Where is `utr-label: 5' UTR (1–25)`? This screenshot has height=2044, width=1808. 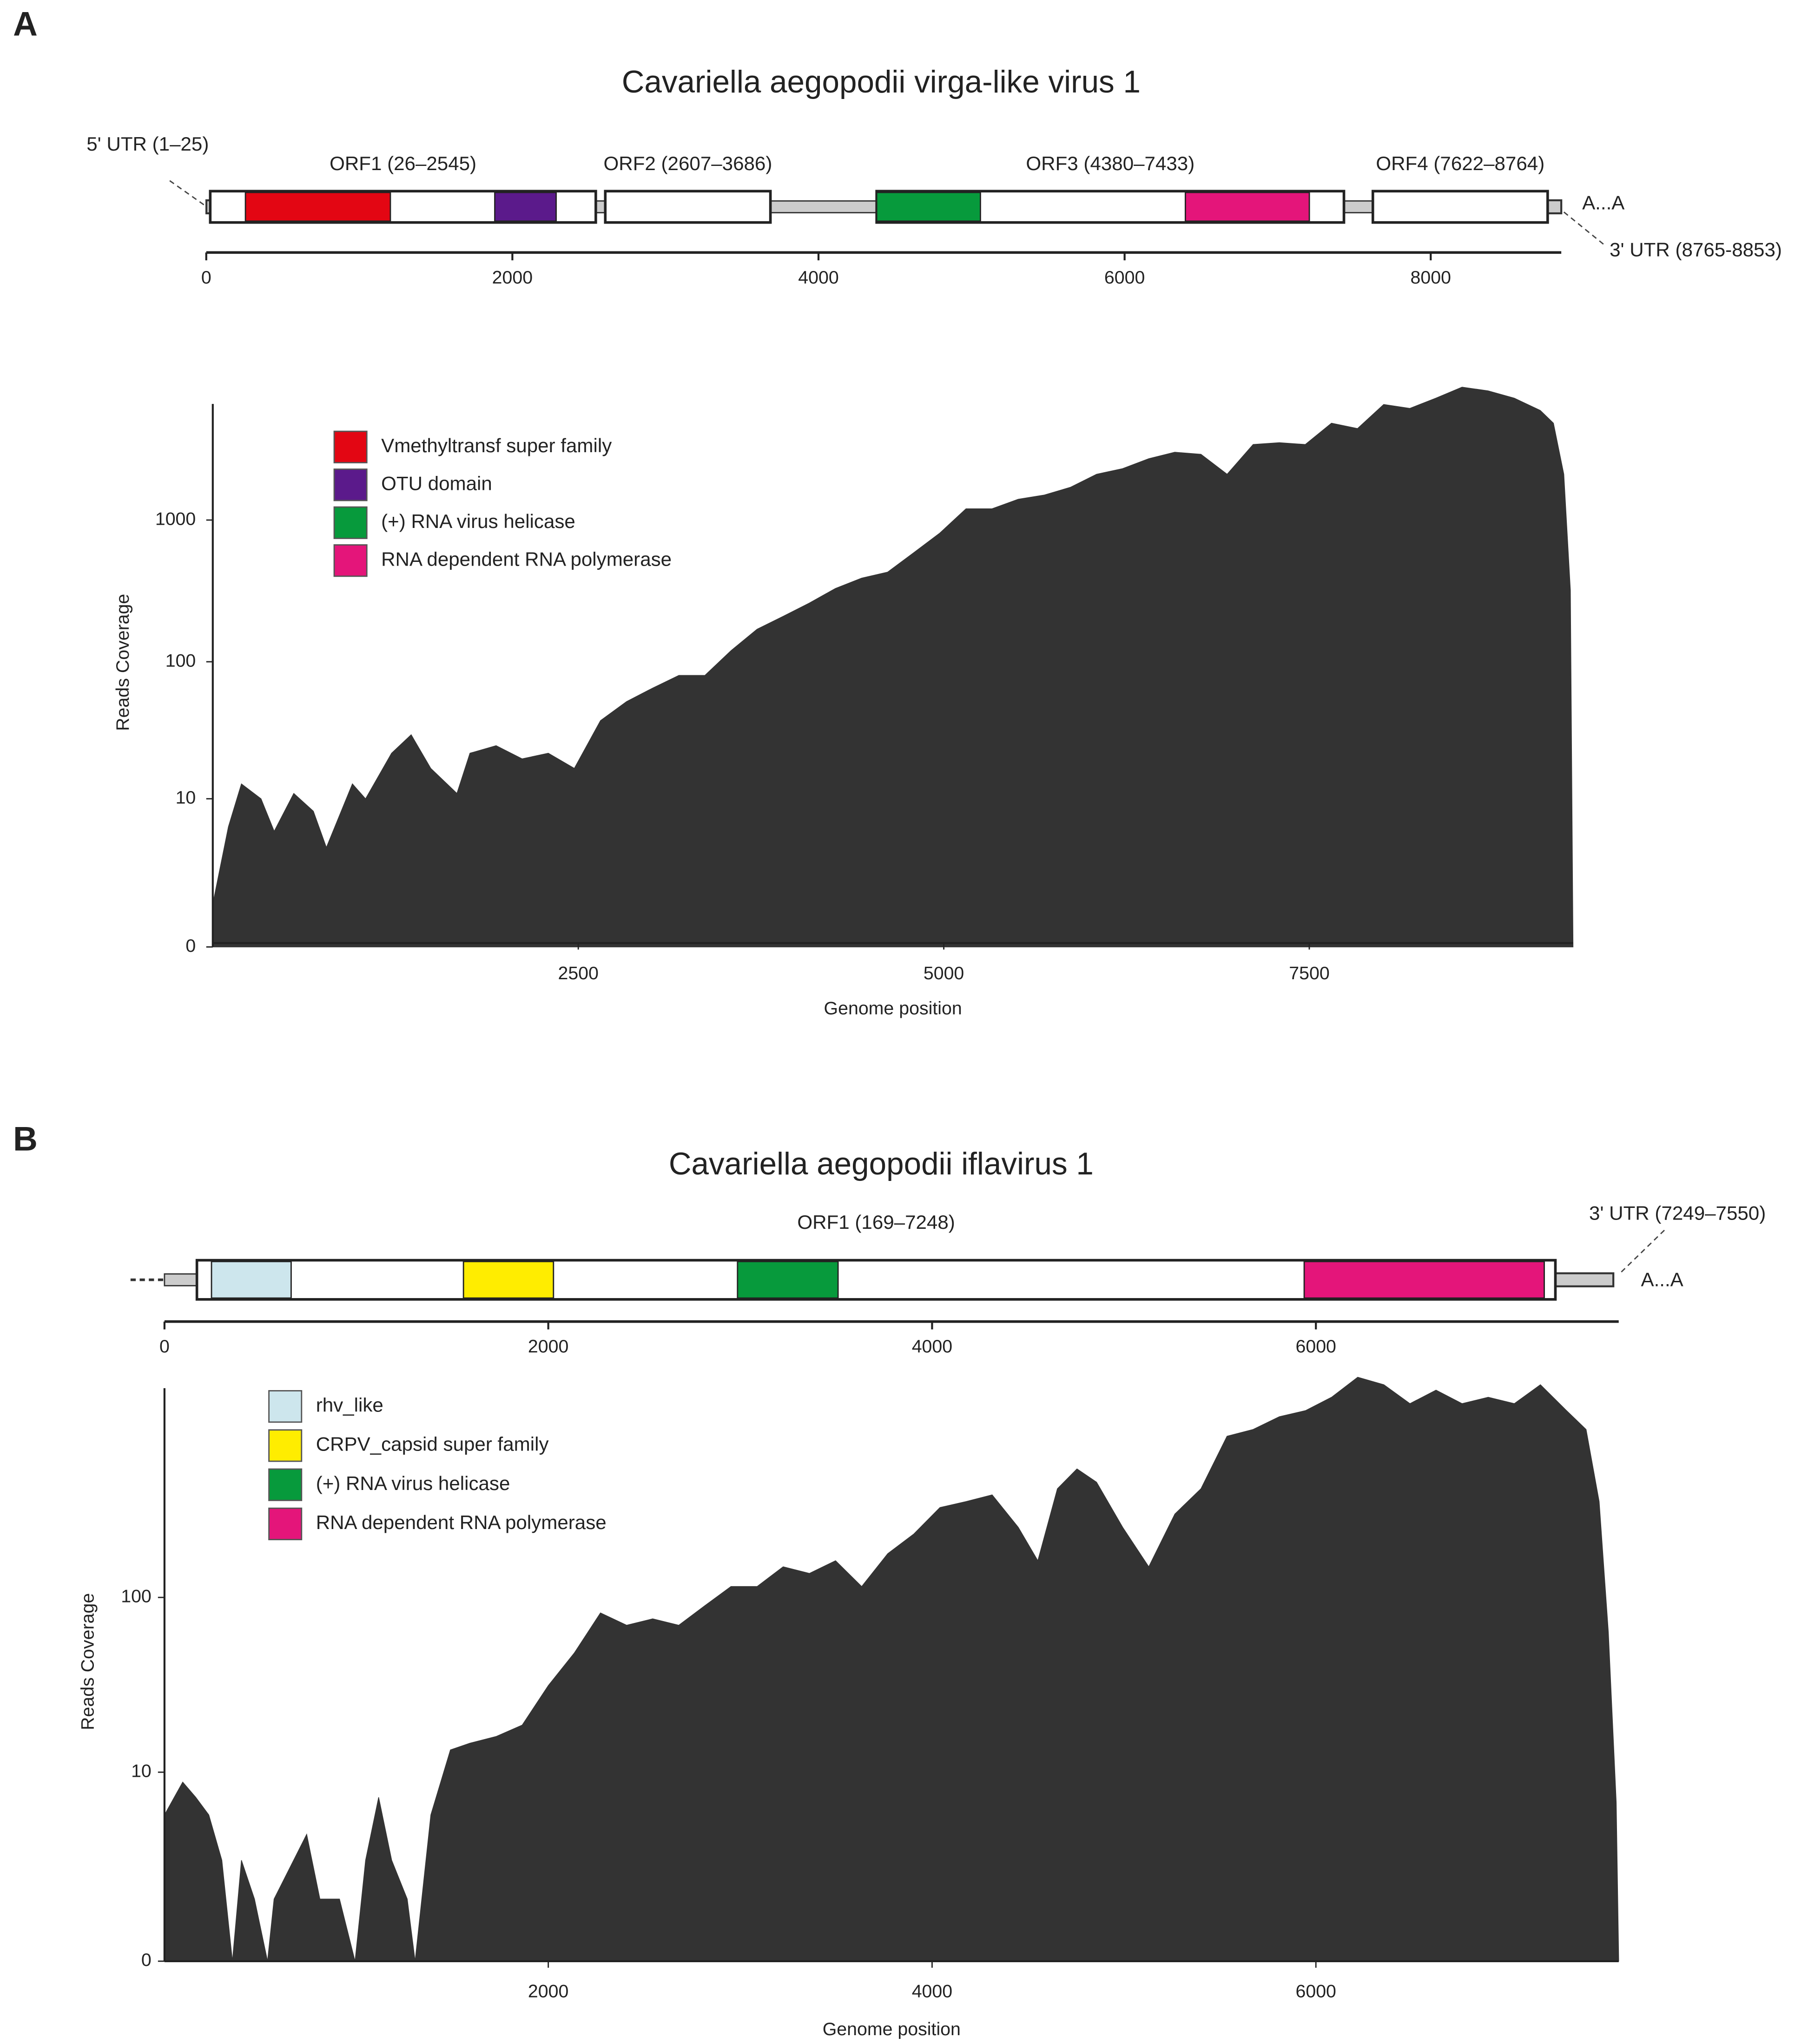 utr-label: 5' UTR (1–25) is located at coordinates (147, 144).